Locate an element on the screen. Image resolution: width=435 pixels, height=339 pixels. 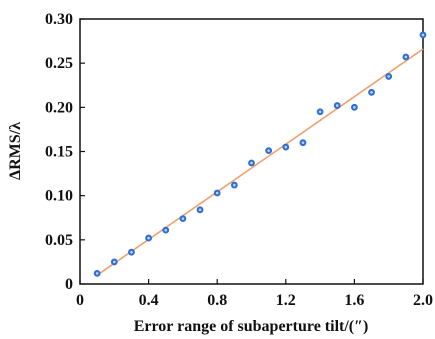
y-tick-label: 0 is located at coordinates (69, 284).